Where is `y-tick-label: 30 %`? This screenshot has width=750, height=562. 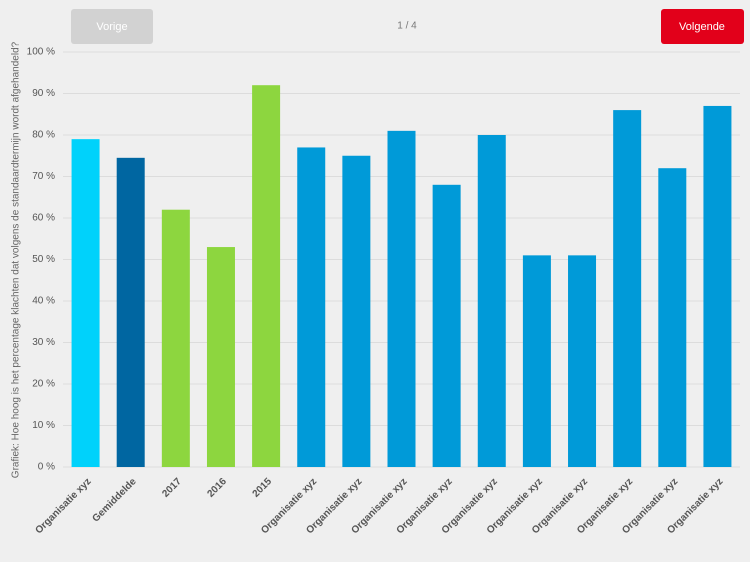
y-tick-label: 30 % is located at coordinates (43, 342).